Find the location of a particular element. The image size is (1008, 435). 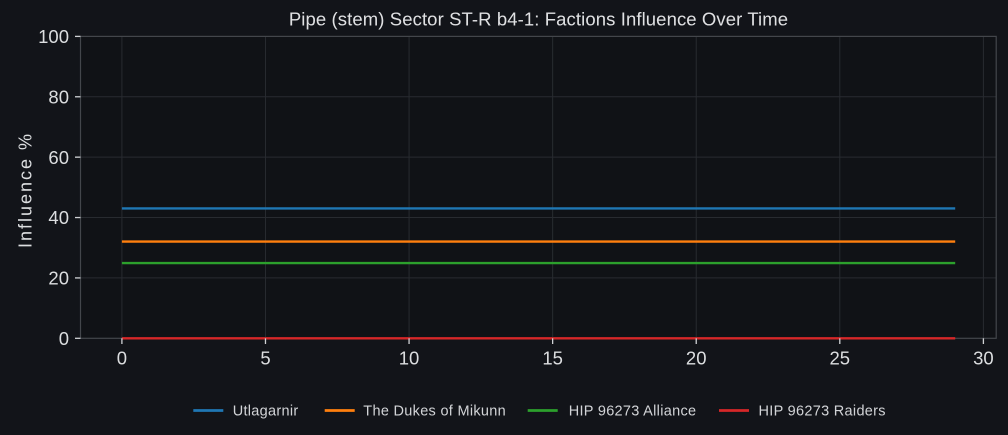

svg-text: 30 is located at coordinates (983, 357).